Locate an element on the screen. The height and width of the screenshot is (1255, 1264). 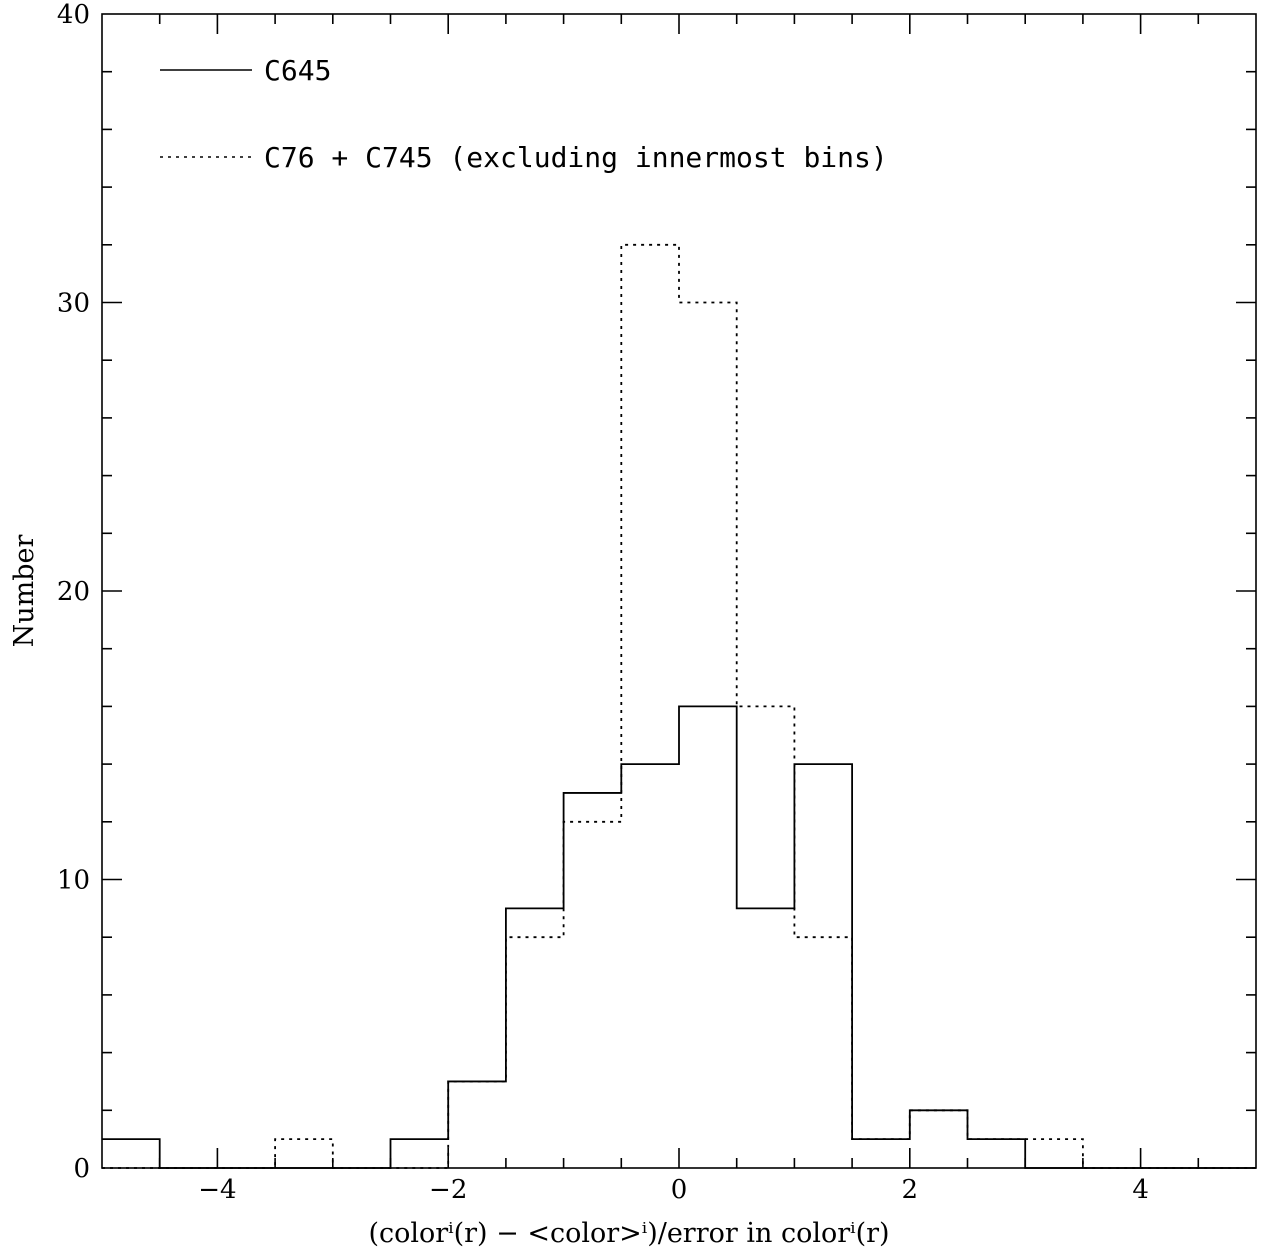
x-tick-label: 4 is located at coordinates (1140, 1190).